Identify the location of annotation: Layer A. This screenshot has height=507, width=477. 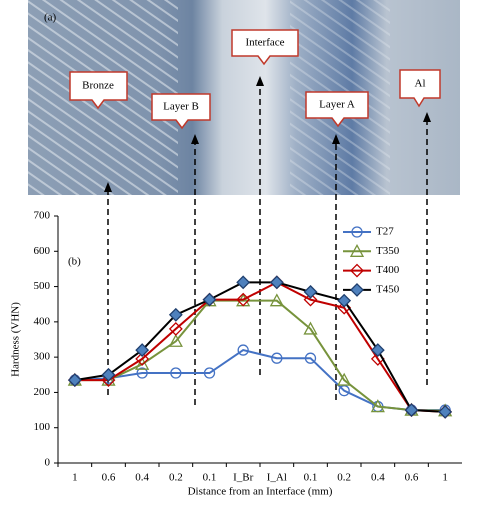
(337, 105).